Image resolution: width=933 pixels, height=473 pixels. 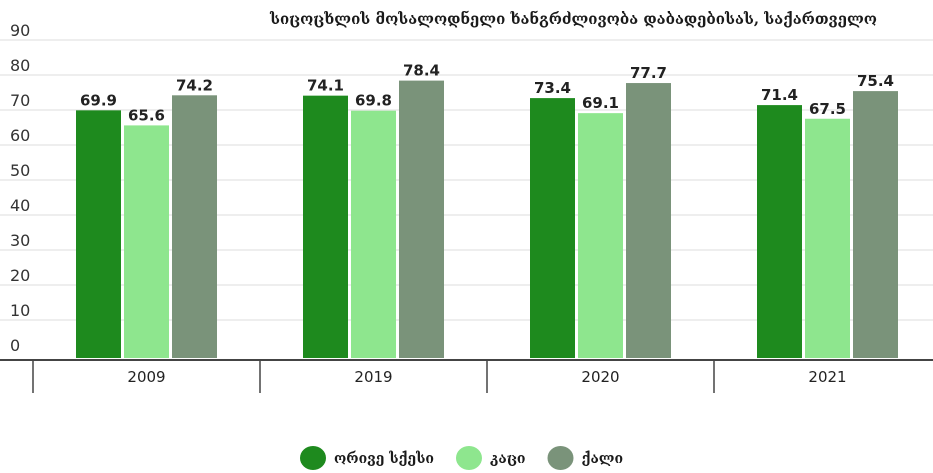 I want to click on bar-value-label: 73.4, so click(x=552, y=88).